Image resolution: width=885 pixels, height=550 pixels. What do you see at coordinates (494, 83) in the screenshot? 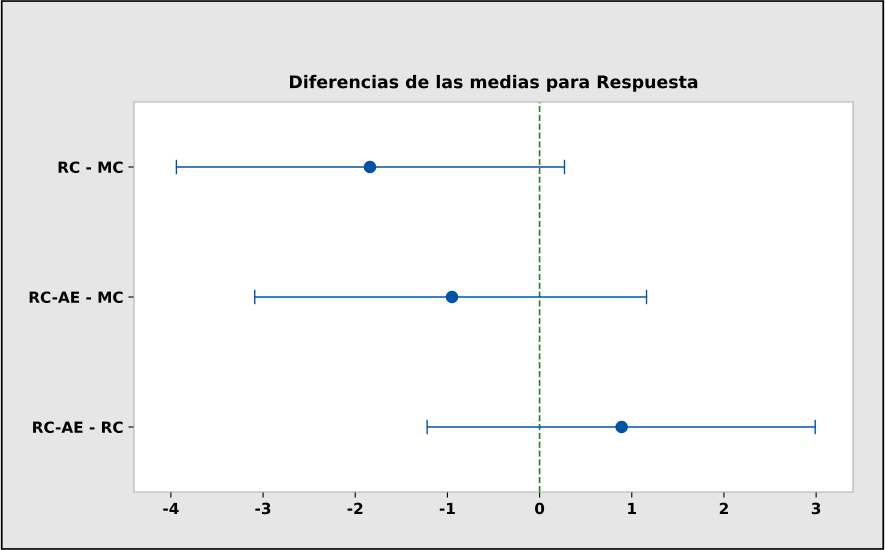
I see `chart-title: Diferencias de las medias para Respuesta` at bounding box center [494, 83].